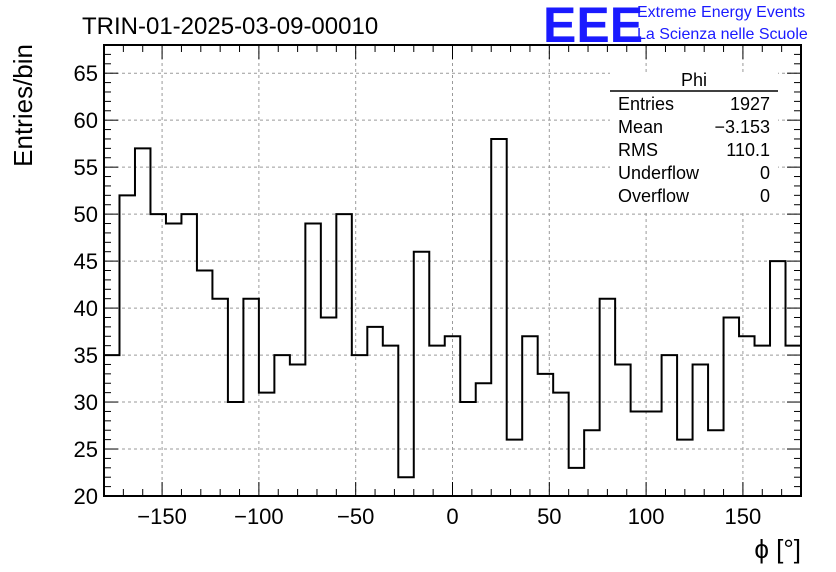 The height and width of the screenshot is (572, 836). Describe the element at coordinates (86, 214) in the screenshot. I see `y-tick-label: 50` at that location.